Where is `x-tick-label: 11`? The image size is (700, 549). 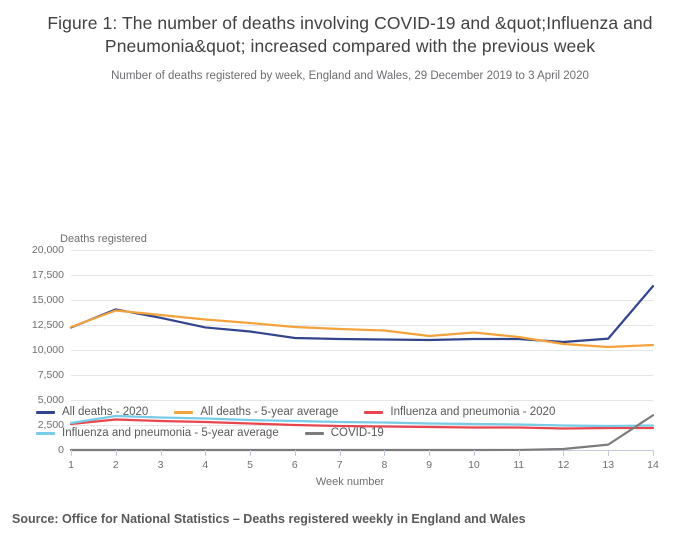
x-tick-label: 11 is located at coordinates (519, 465).